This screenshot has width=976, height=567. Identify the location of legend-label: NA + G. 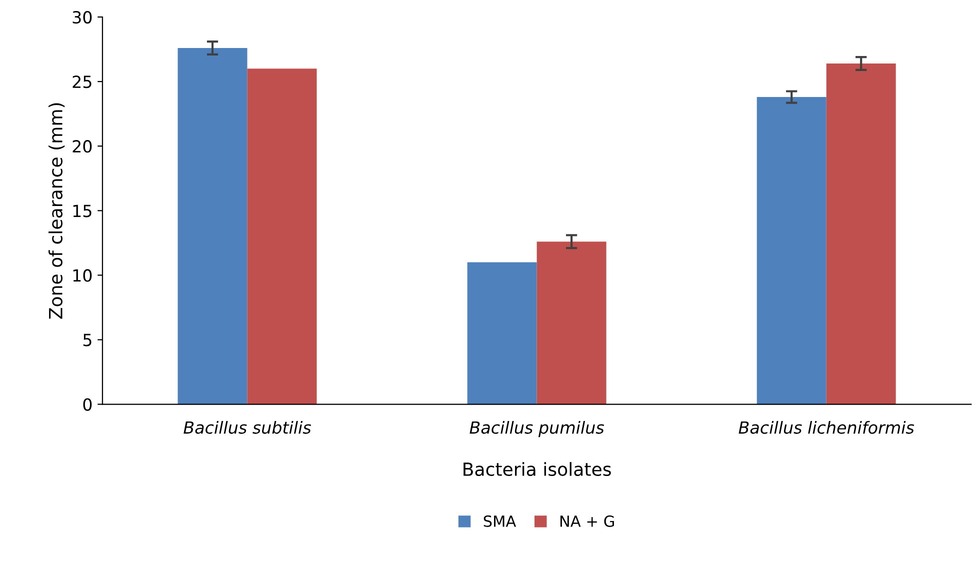
(587, 521).